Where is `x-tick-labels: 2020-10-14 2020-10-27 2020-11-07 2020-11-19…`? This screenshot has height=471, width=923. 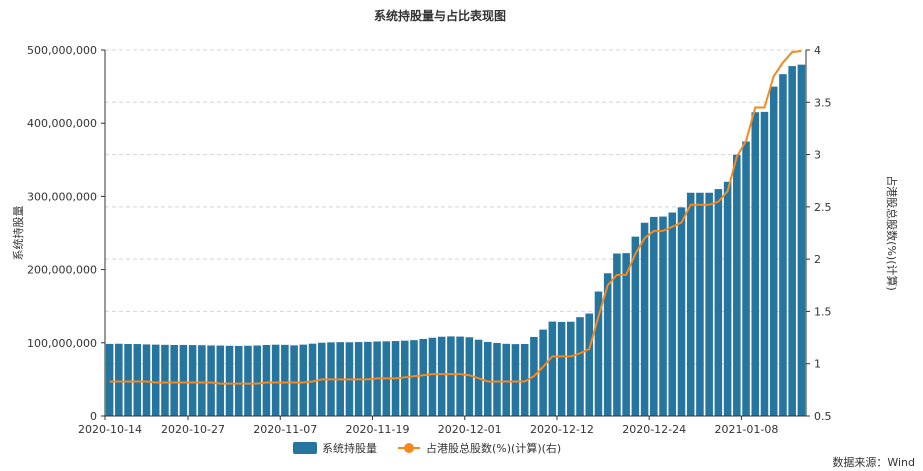 x-tick-labels: 2020-10-14 2020-10-27 2020-11-07 2020-11-19… is located at coordinates (428, 429).